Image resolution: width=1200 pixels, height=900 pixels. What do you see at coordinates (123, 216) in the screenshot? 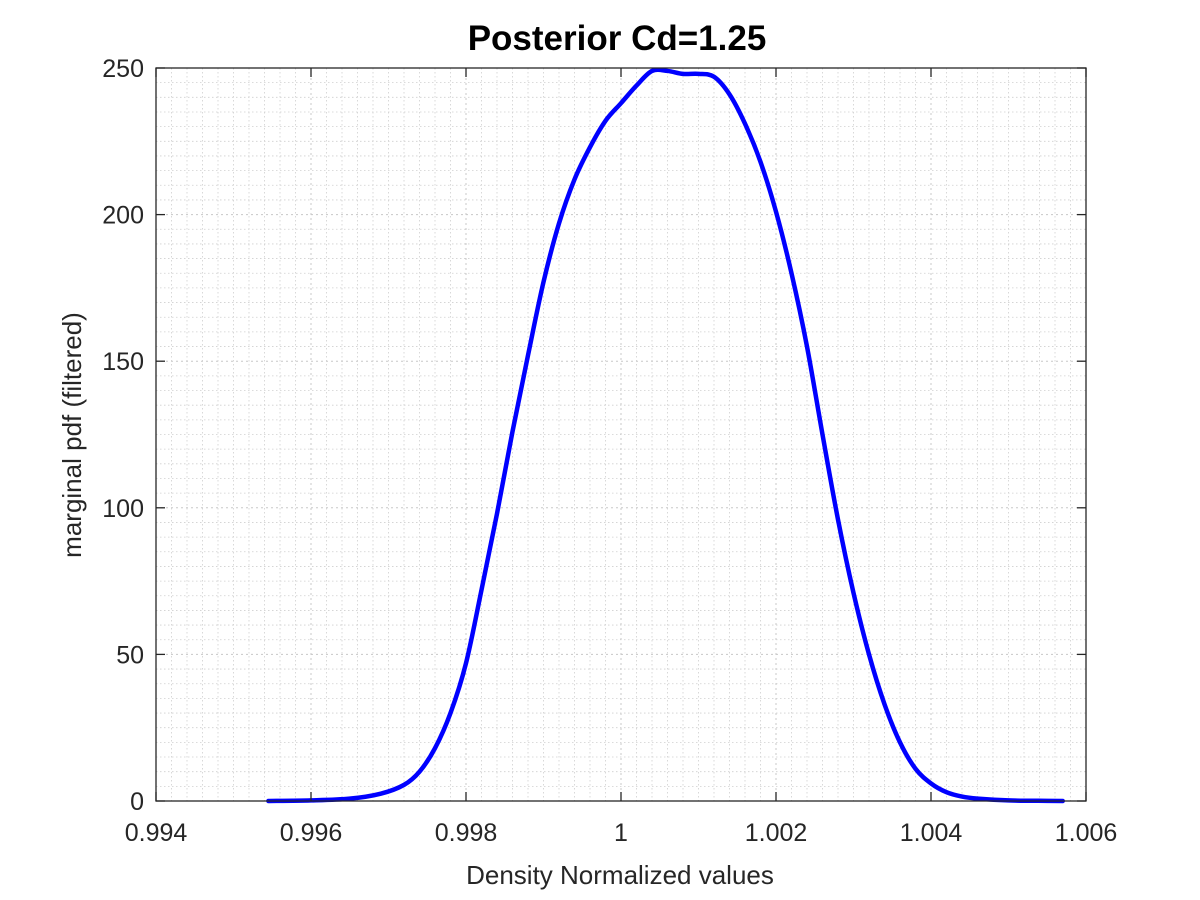
I see `y-tick-label: 200` at bounding box center [123, 216].